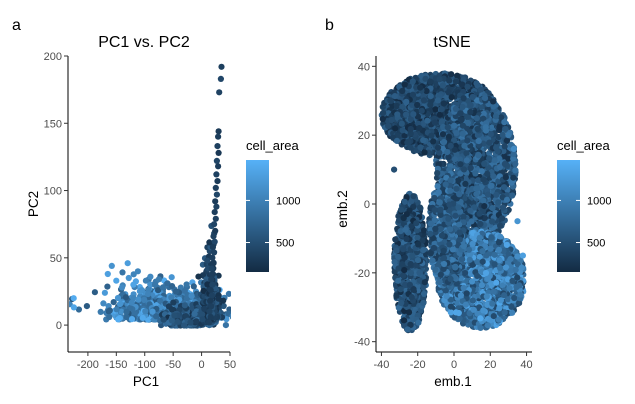 The height and width of the screenshot is (404, 635). What do you see at coordinates (342, 209) in the screenshot?
I see `y-axis-title-tsne: emb.2` at bounding box center [342, 209].